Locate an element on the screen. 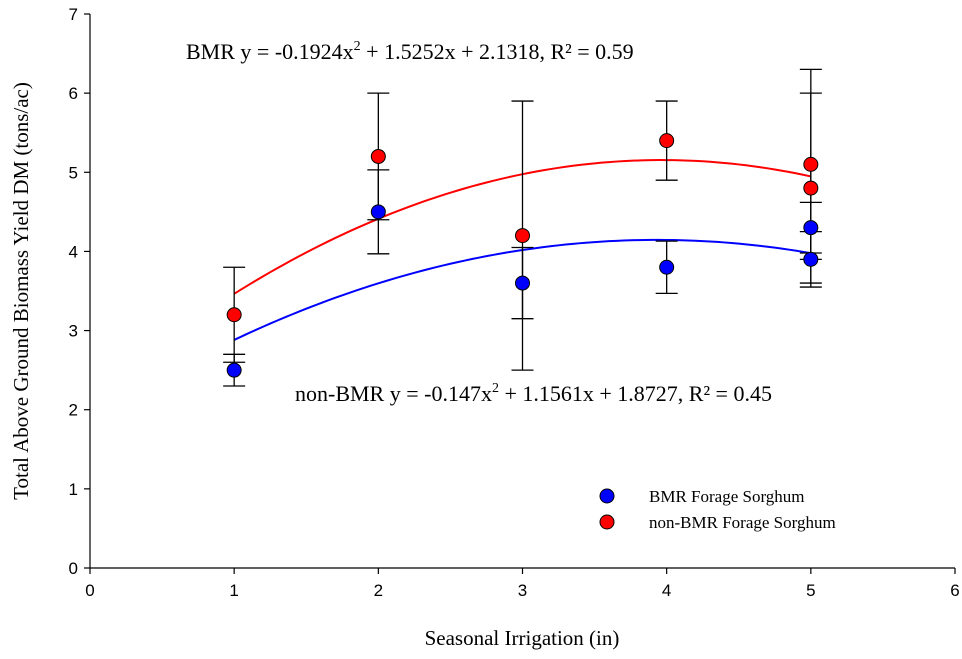 The image size is (962, 659). x-tick-label-6: 6 is located at coordinates (954, 590).